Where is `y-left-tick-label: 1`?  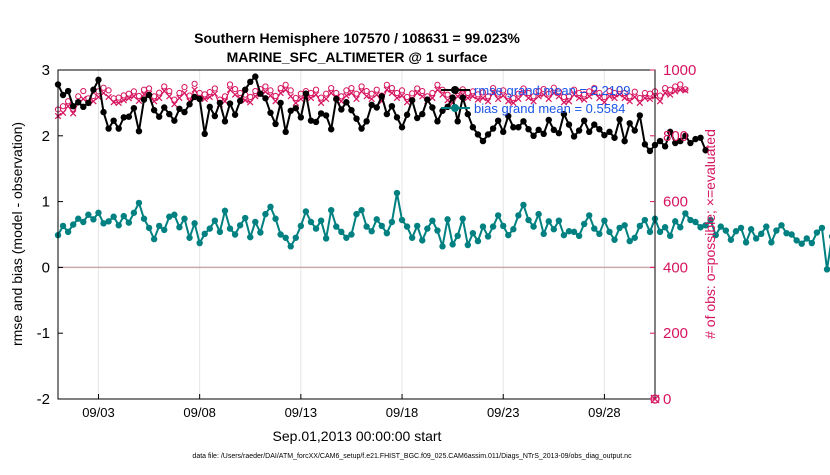
y-left-tick-label: 1 is located at coordinates (46, 202).